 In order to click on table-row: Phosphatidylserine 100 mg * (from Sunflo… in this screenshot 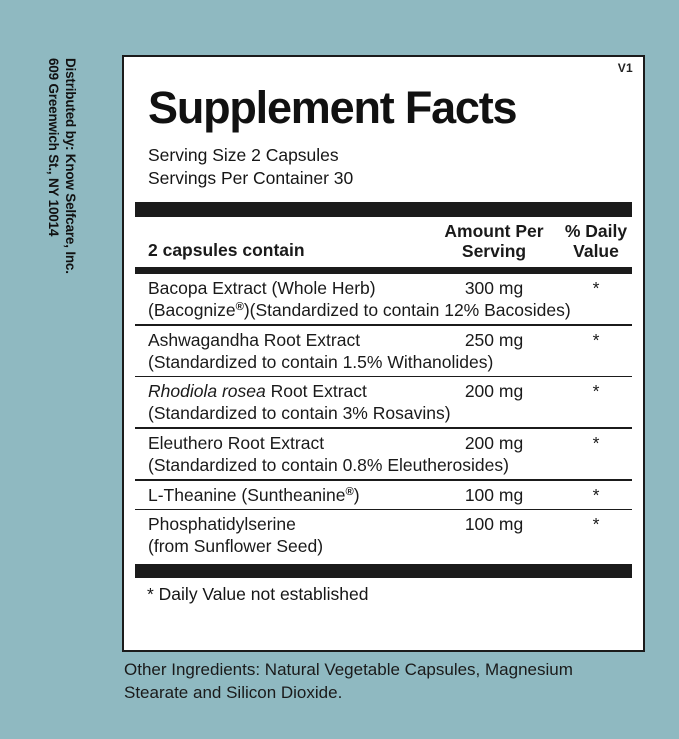, I will do `click(383, 535)`.